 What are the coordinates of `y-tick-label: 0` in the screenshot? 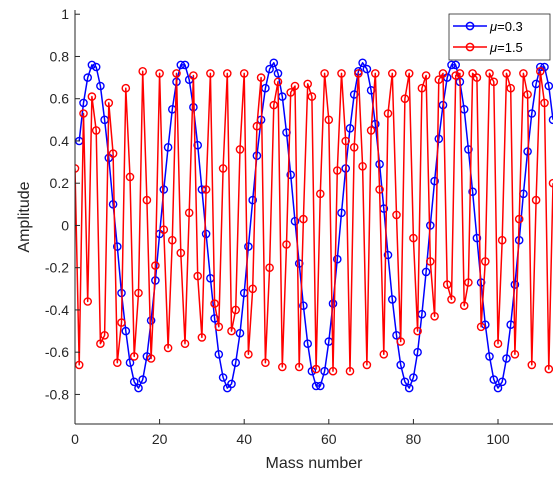 It's located at (65, 225).